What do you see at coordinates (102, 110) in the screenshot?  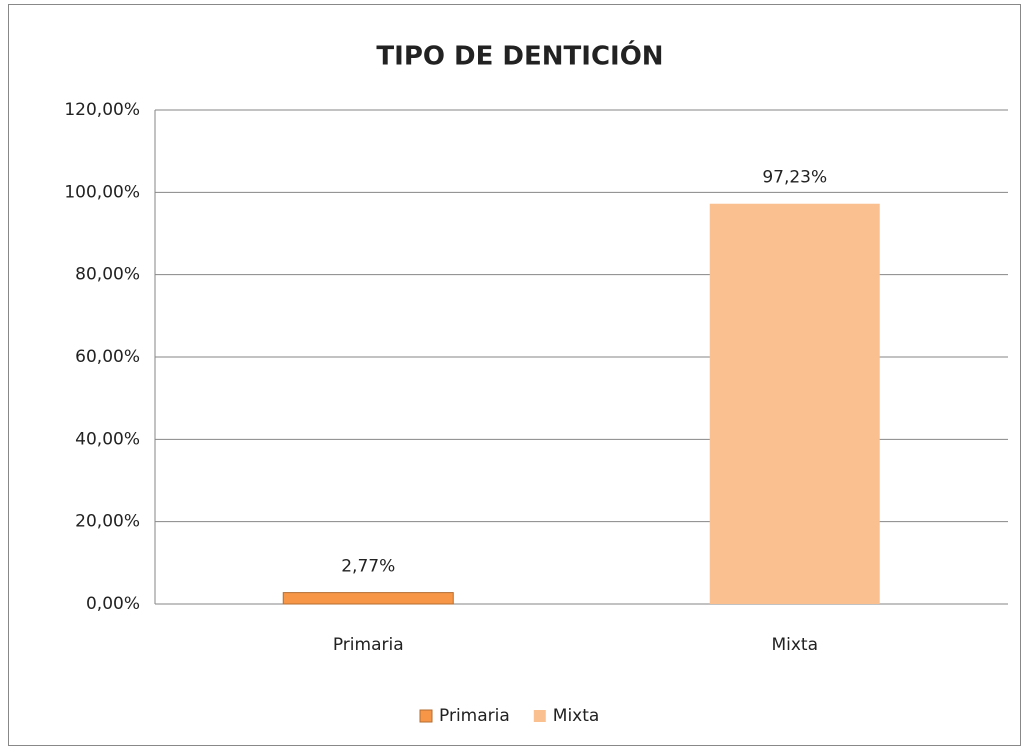 I see `y-tick-label: 120,00%` at bounding box center [102, 110].